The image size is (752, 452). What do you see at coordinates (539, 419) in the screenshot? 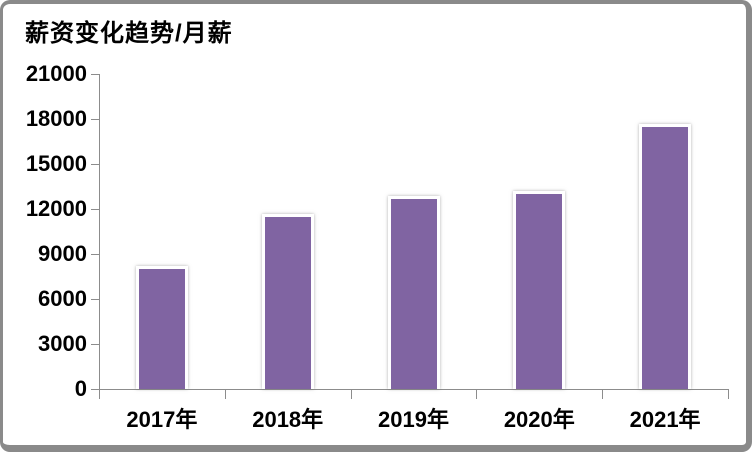
I see `x-axis-label: 2020年` at bounding box center [539, 419].